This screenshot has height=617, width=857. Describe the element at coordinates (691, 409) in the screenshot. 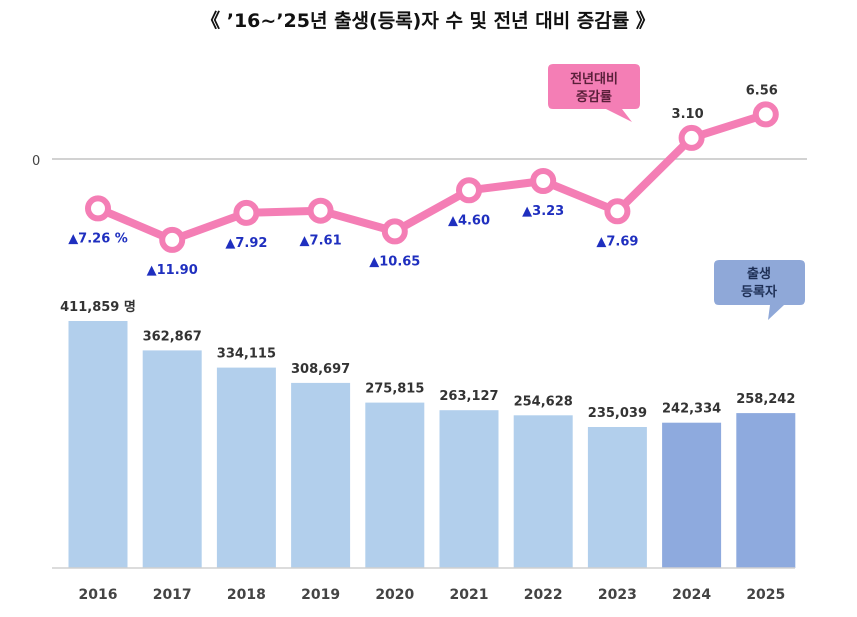

I see `bar-label-2024: 242,334` at that location.